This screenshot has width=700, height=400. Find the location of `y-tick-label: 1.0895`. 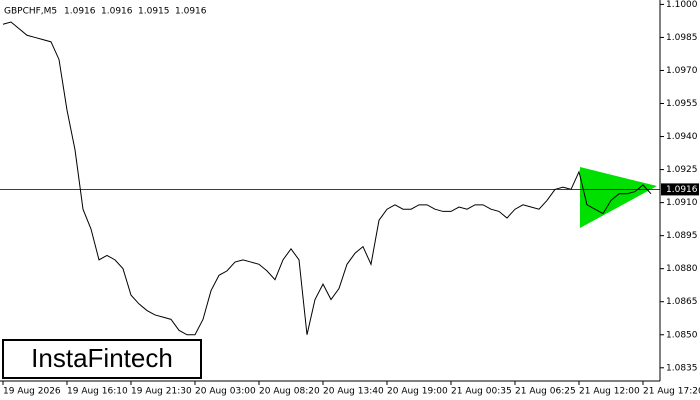

y-tick-label: 1.0895 is located at coordinates (682, 236).